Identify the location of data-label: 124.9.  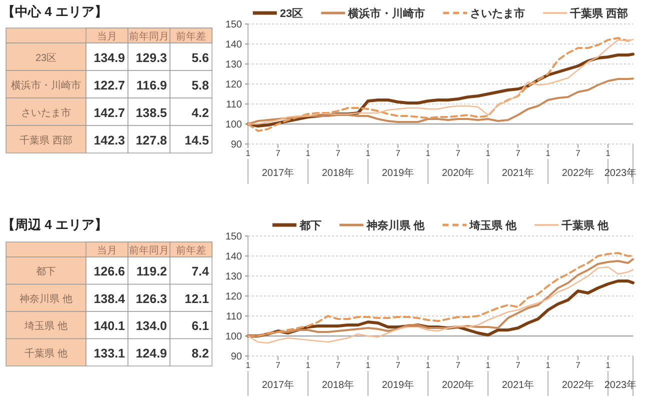
(152, 353).